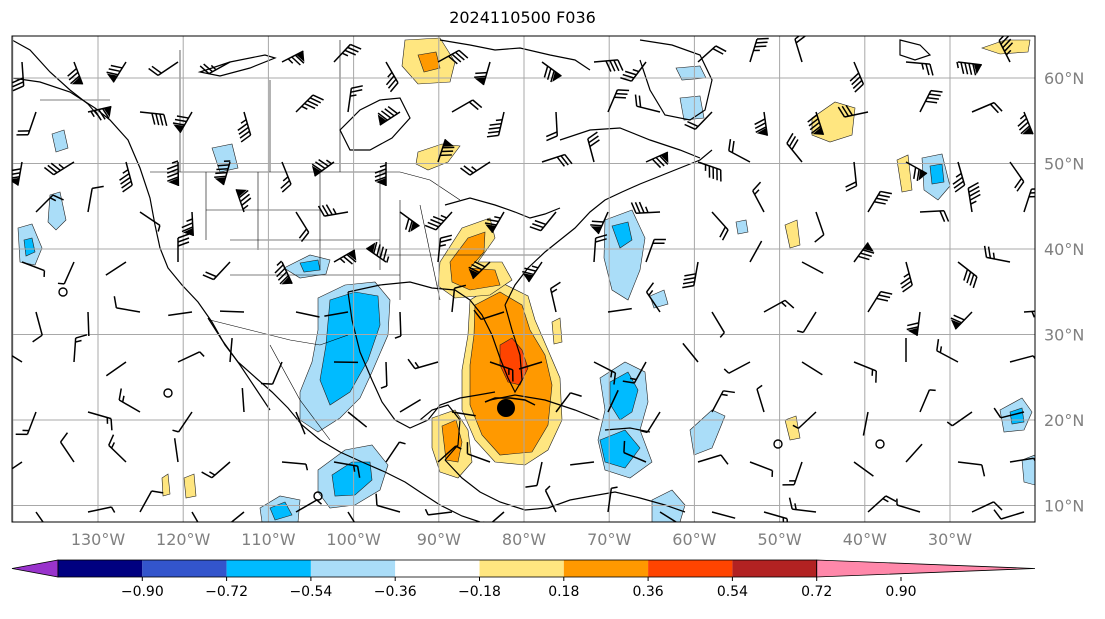  Describe the element at coordinates (648, 592) in the screenshot. I see `colorbar-tick-label: 0.36` at that location.